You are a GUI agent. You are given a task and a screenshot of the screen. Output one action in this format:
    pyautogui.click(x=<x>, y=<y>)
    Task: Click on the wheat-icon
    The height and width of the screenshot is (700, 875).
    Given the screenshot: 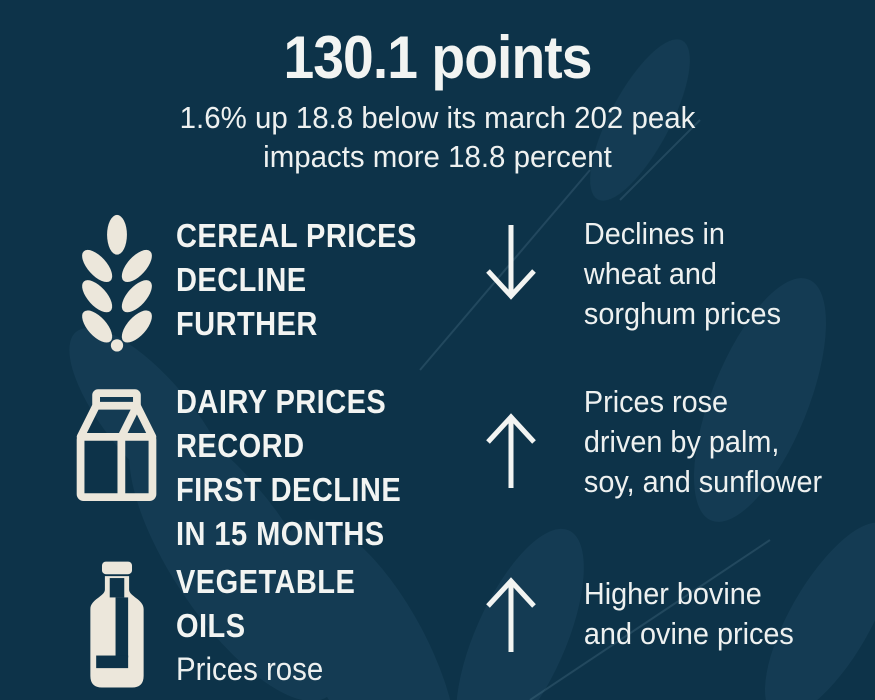 What is the action you would take?
    pyautogui.click(x=117, y=282)
    